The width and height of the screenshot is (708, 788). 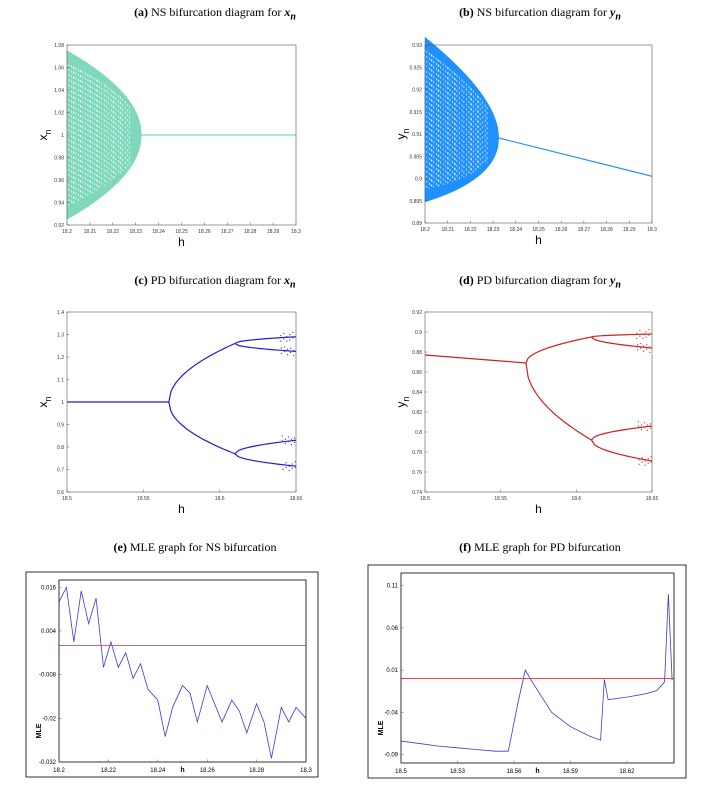 What do you see at coordinates (540, 282) in the screenshot?
I see `title-panel-d: (d) PD bifurcation diagram for yn` at bounding box center [540, 282].